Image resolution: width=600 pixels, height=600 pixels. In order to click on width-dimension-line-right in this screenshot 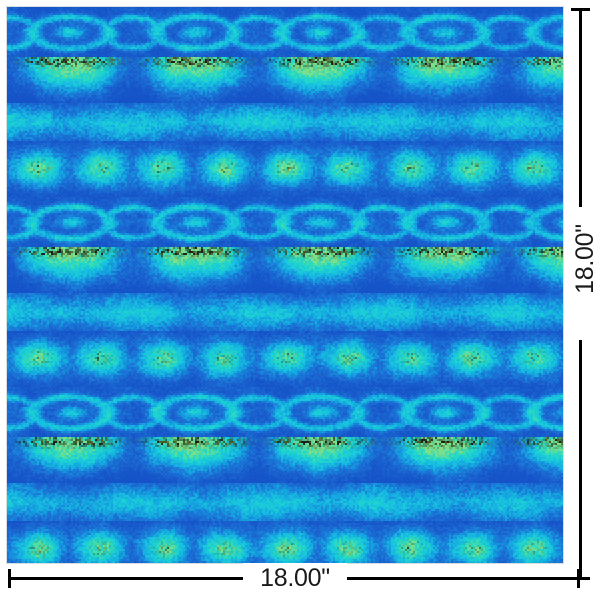, I will do `click(463, 578)`.